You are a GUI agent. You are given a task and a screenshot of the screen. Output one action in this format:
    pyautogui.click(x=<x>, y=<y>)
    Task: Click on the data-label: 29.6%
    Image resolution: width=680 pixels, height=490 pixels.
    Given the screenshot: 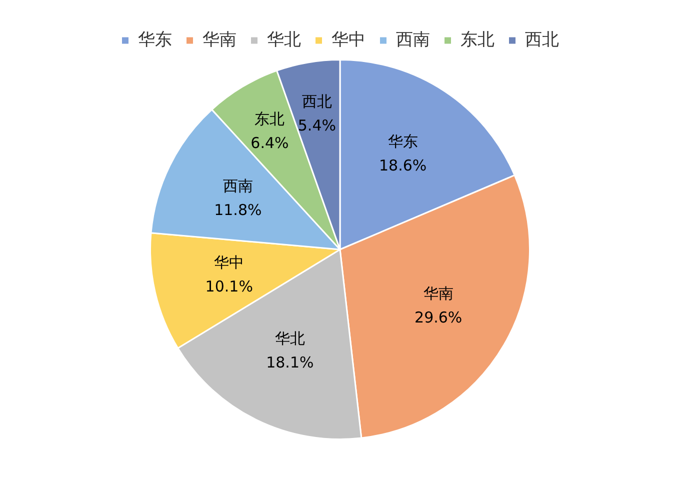 What is the action you would take?
    pyautogui.click(x=438, y=317)
    